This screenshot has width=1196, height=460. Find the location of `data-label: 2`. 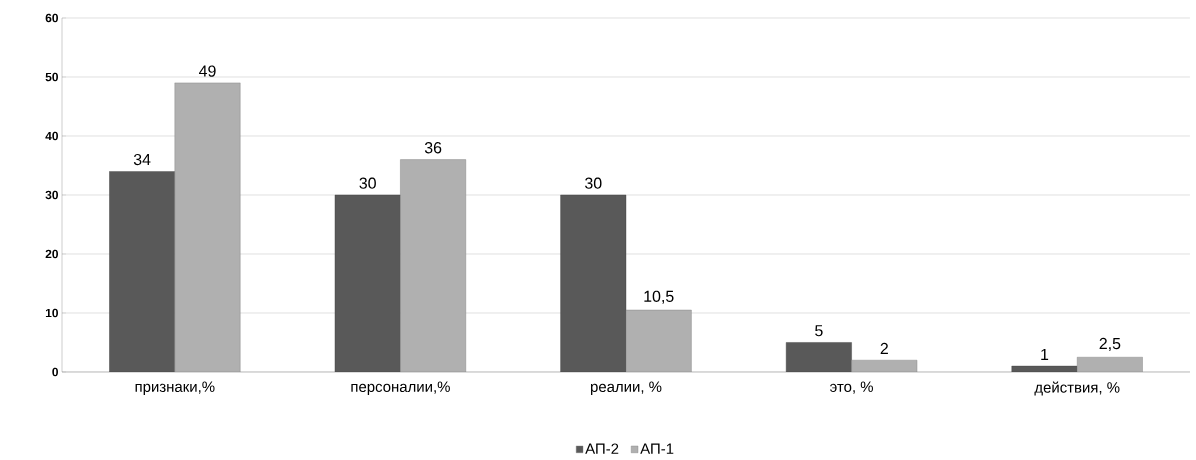

data-label: 2 is located at coordinates (884, 348).